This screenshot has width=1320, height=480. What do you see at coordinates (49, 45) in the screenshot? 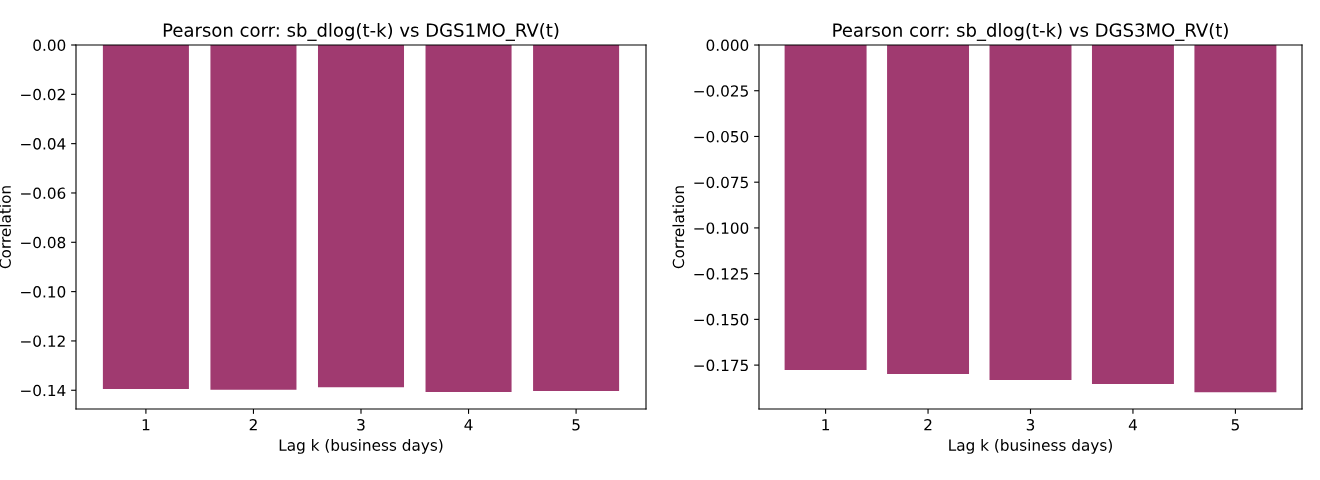
I see `y-tick-label: 0.00` at bounding box center [49, 45].